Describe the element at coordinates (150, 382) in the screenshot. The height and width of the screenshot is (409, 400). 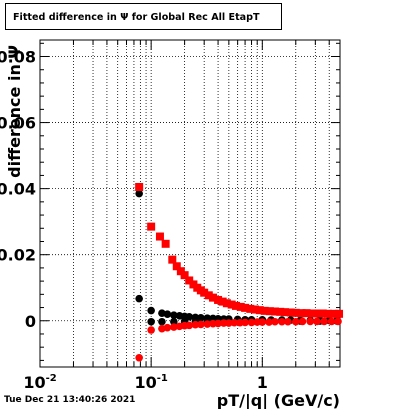
I see `x-tick-label: 10-1` at that location.